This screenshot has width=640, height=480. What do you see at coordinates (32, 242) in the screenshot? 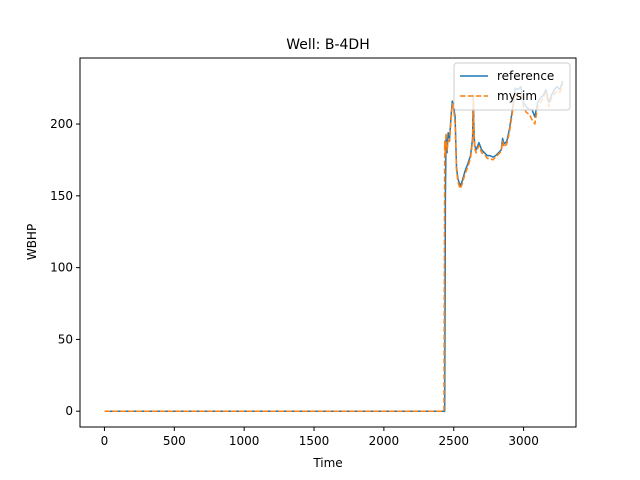
I see `y-axis-label: WBHP` at bounding box center [32, 242].